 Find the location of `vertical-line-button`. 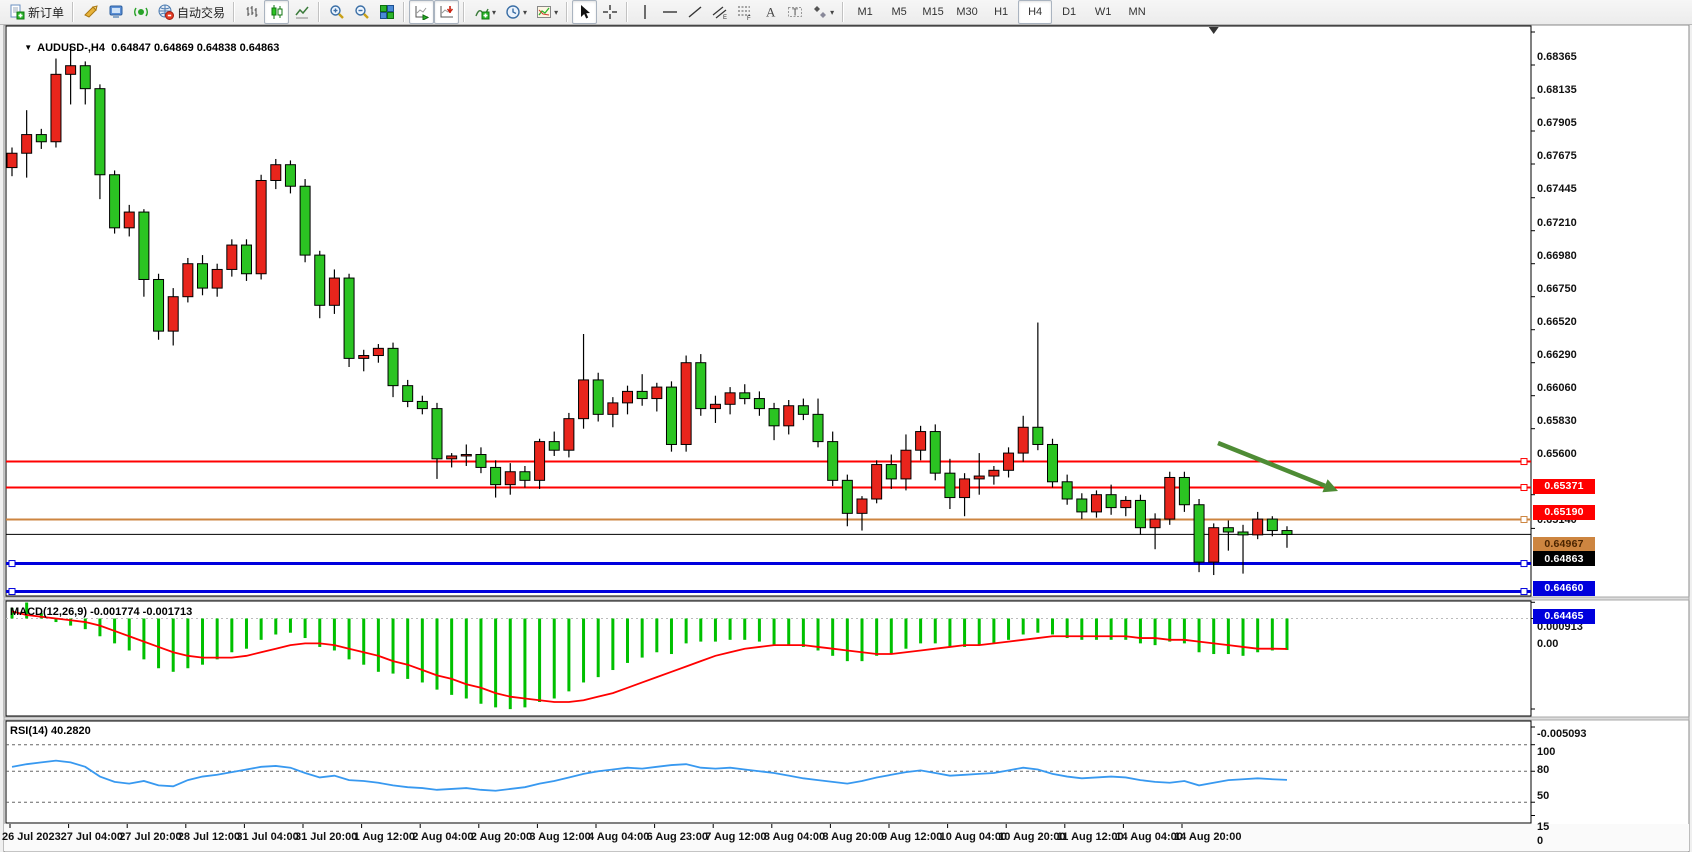

vertical-line-button is located at coordinates (644, 12).